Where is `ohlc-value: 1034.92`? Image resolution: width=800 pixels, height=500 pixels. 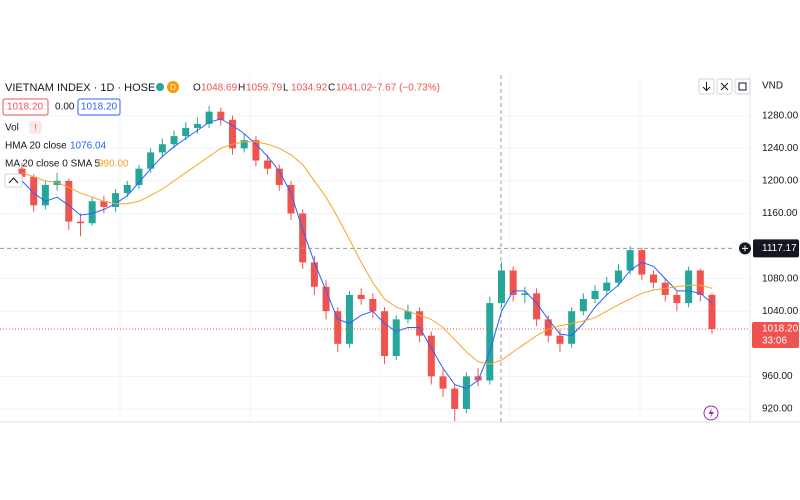 ohlc-value: 1034.92 is located at coordinates (309, 88).